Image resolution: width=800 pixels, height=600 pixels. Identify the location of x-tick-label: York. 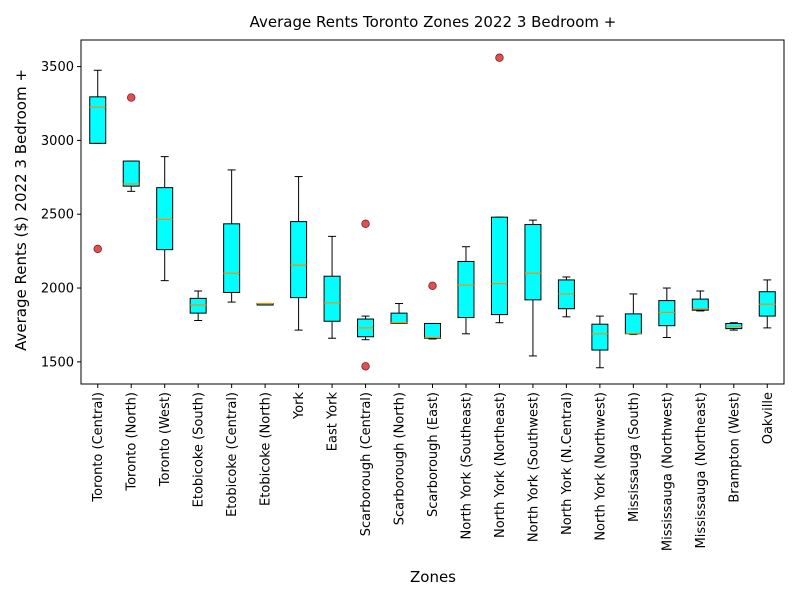
(299, 406).